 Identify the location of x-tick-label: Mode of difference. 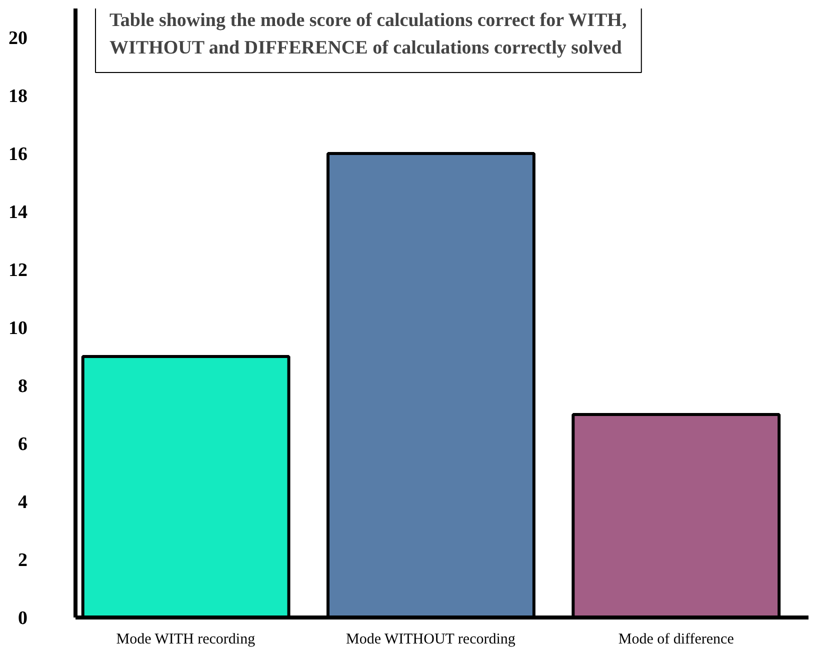
(676, 640).